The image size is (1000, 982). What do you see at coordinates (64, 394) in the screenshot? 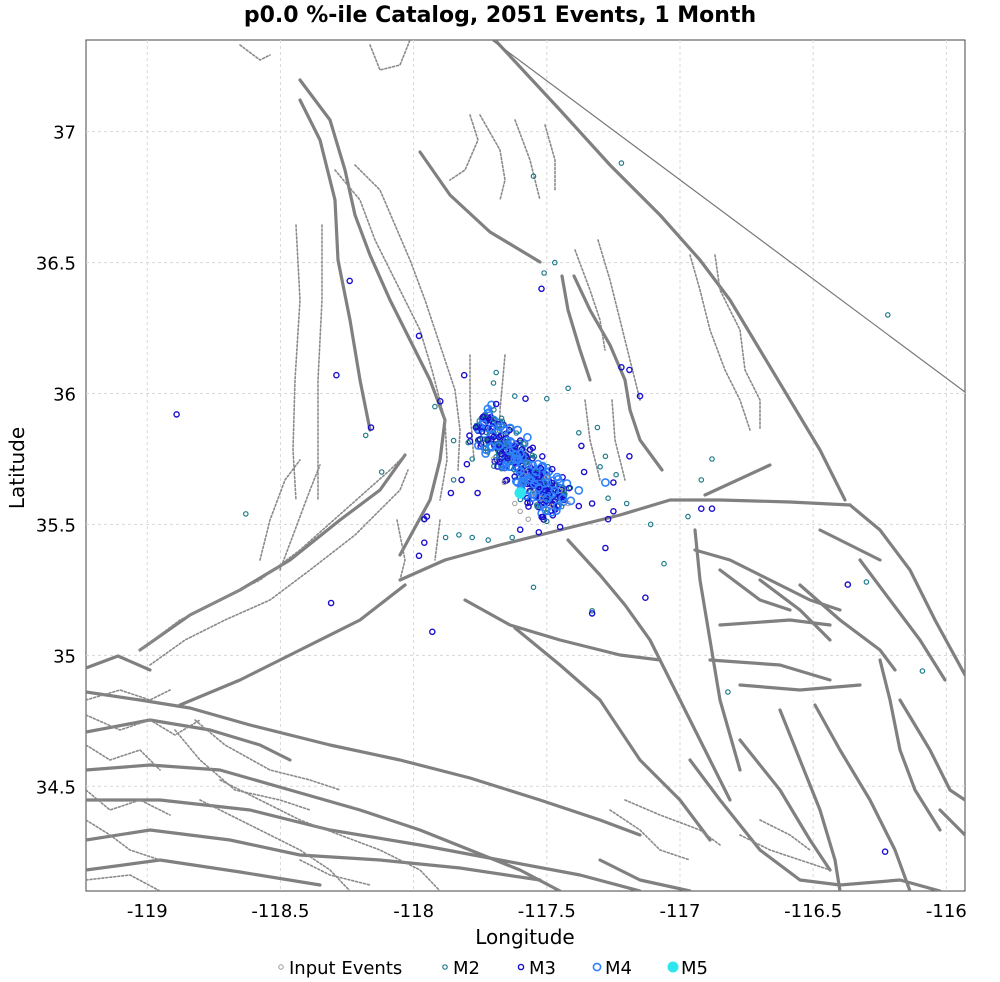
I see `y-tick-label: 36` at bounding box center [64, 394].